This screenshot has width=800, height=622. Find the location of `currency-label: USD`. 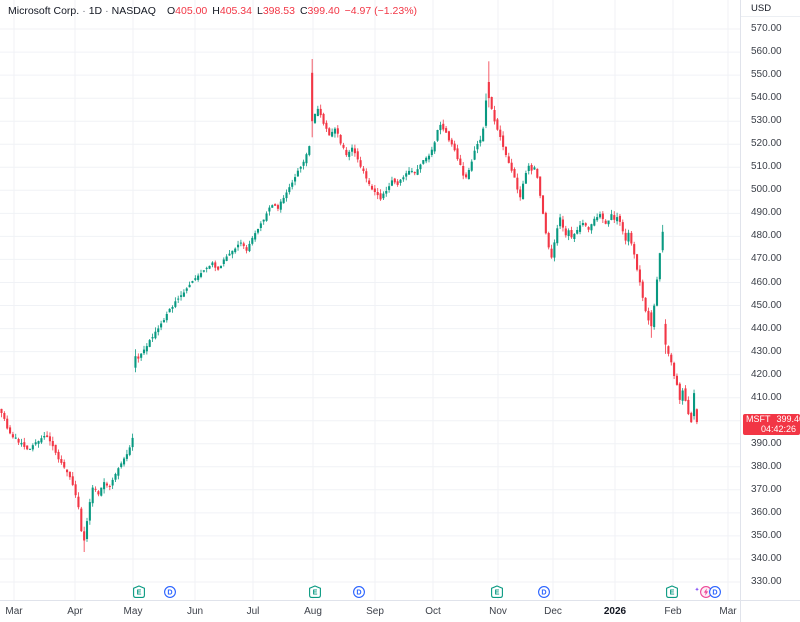

currency-label: USD is located at coordinates (770, 8).